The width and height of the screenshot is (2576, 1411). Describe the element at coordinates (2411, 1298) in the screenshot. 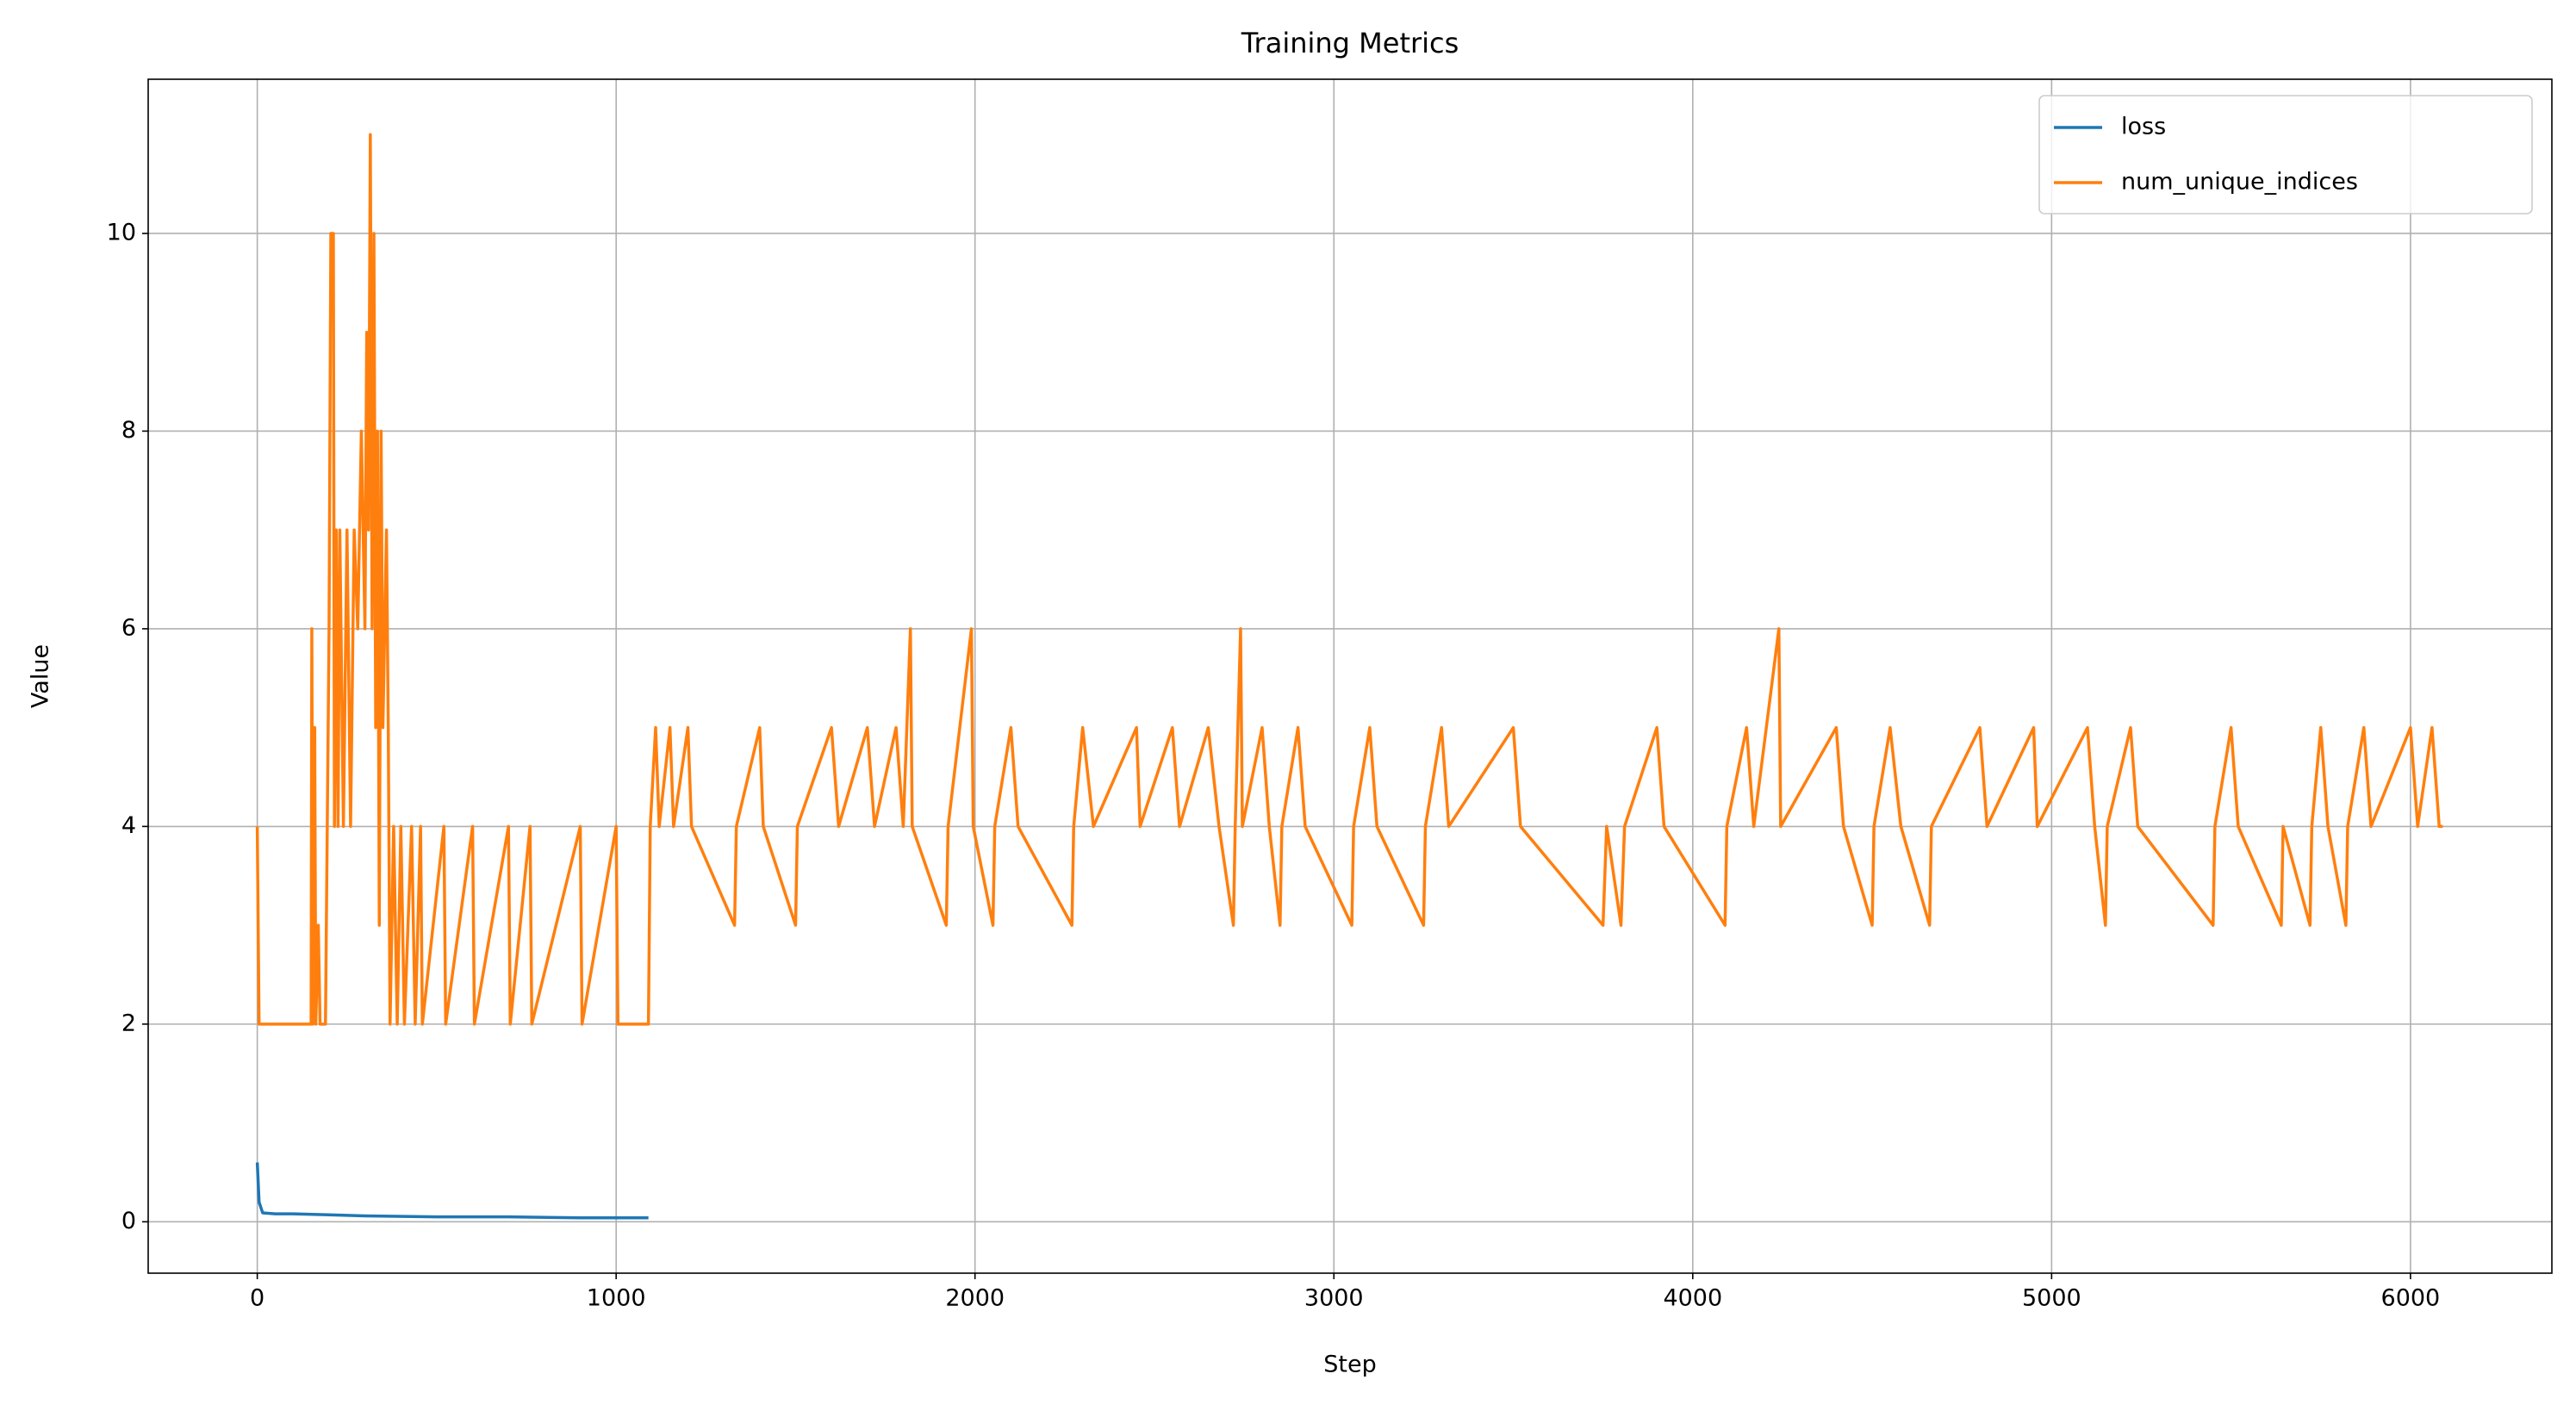

I see `x-tick-label: 6000` at that location.